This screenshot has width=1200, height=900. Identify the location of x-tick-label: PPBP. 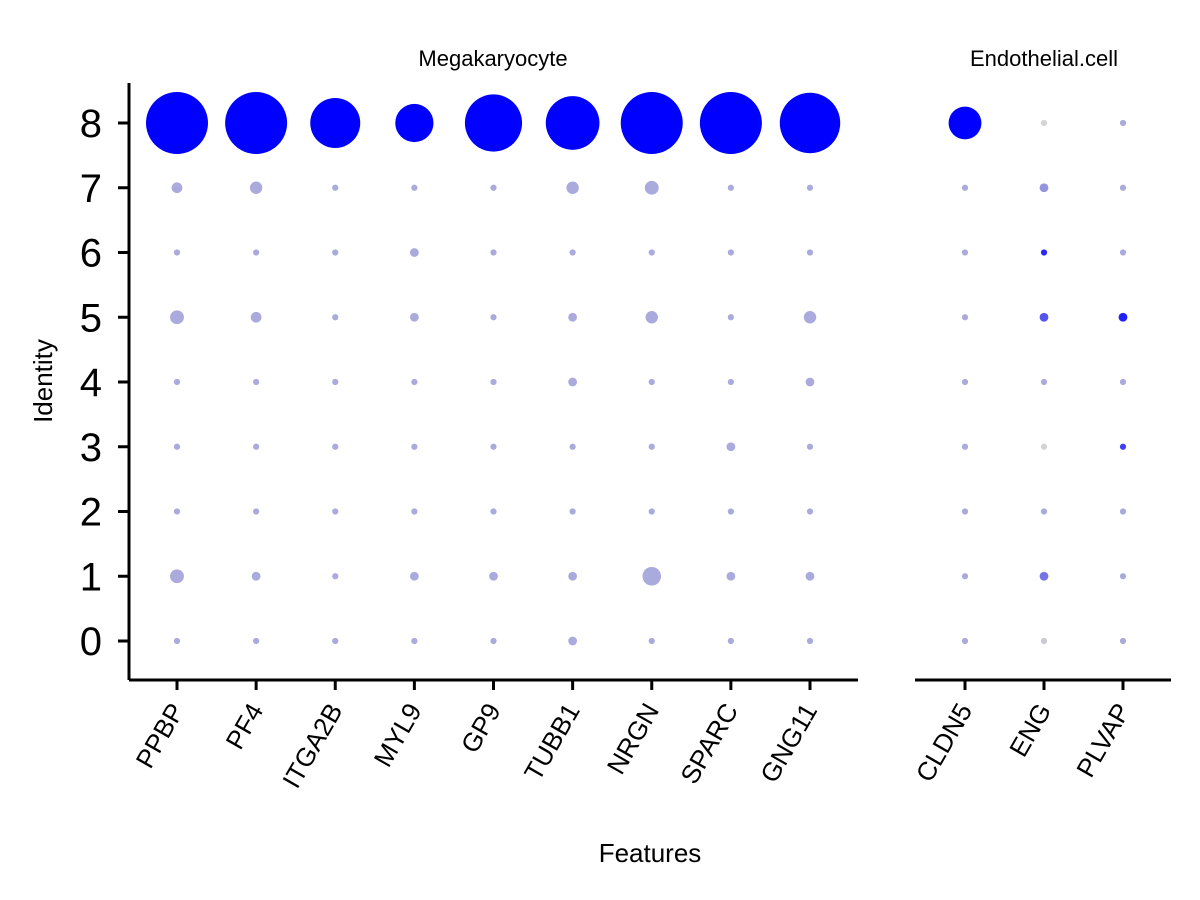
(160, 735).